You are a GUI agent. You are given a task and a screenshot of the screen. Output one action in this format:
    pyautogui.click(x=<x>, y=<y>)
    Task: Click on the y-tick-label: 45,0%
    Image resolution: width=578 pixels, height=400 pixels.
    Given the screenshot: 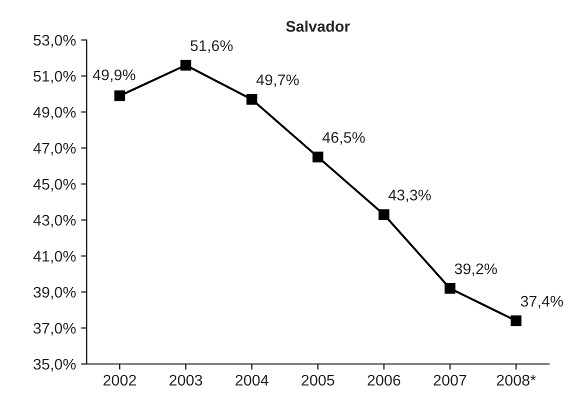 What is the action you would take?
    pyautogui.click(x=54, y=185)
    